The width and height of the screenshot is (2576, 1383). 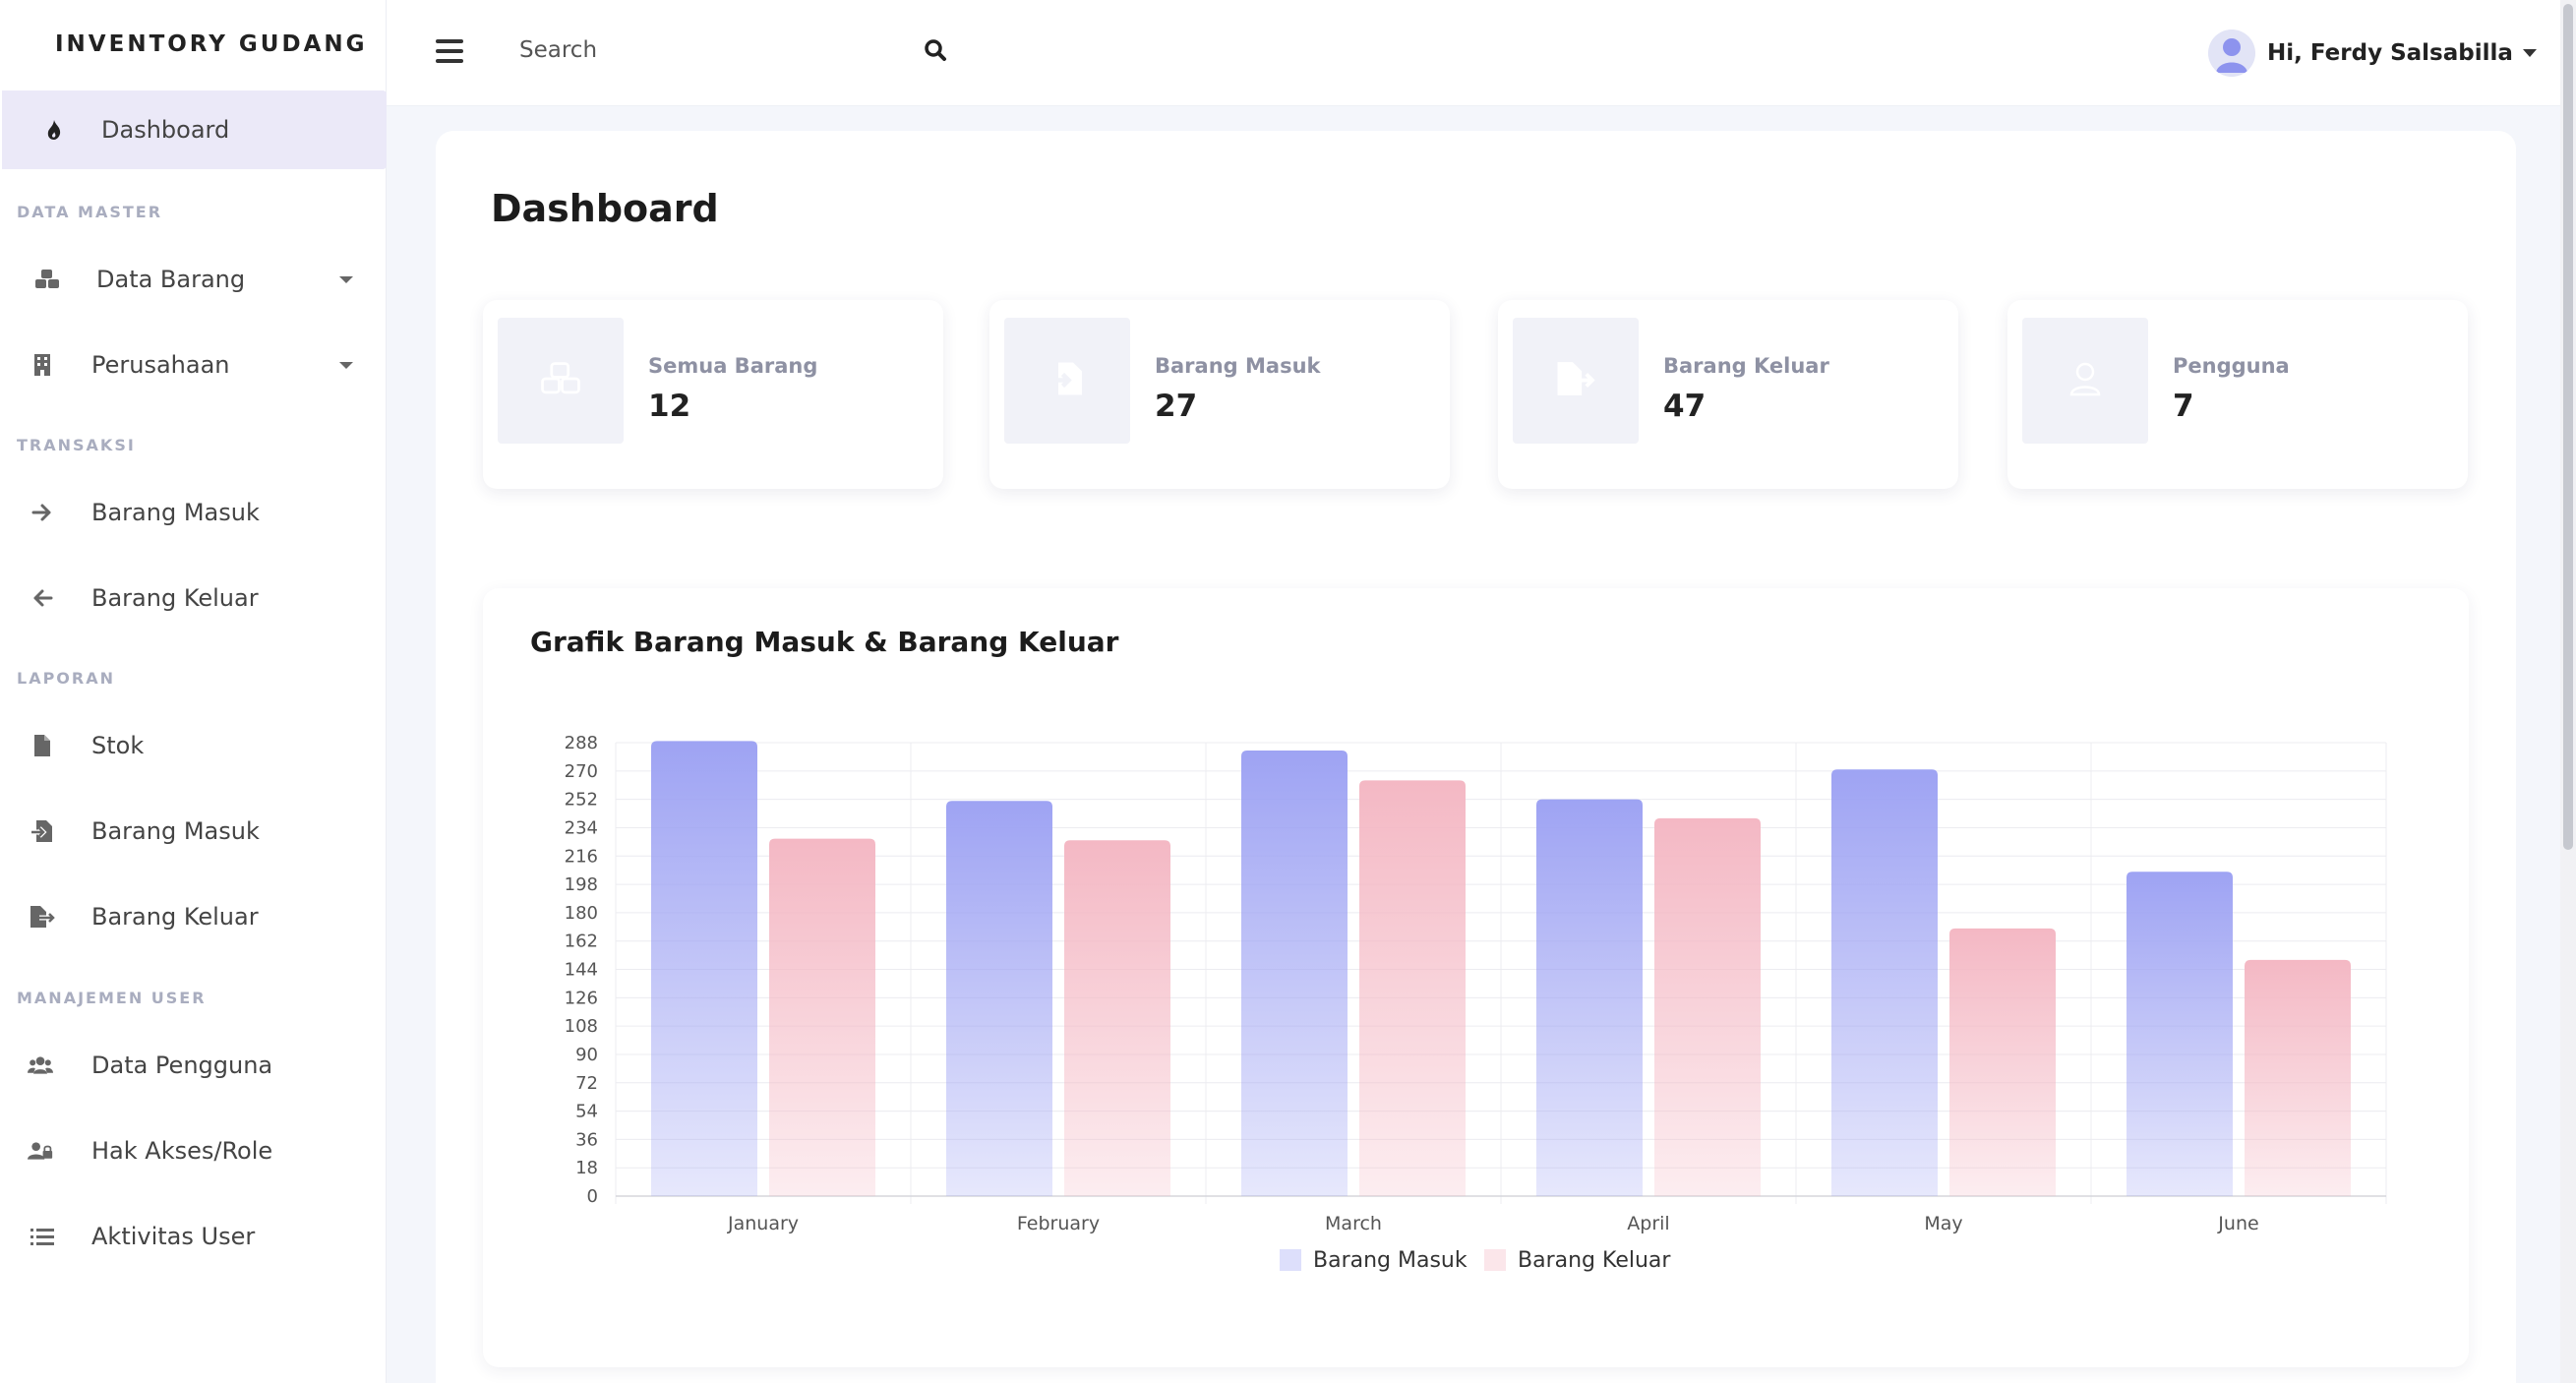 What do you see at coordinates (713, 394) in the screenshot?
I see `stat-card-semua-barang: Semua Barang 12` at bounding box center [713, 394].